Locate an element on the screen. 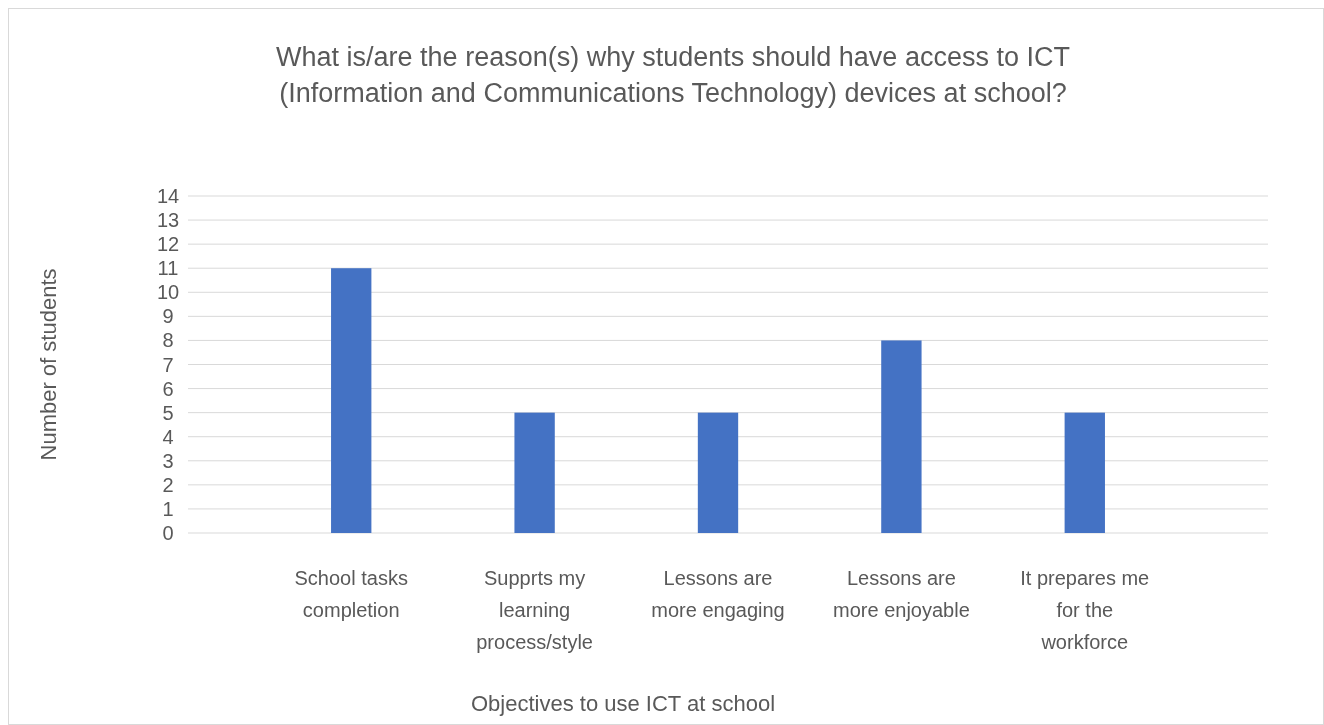 This screenshot has width=1324, height=725. y-tick-label: 4 is located at coordinates (168, 436).